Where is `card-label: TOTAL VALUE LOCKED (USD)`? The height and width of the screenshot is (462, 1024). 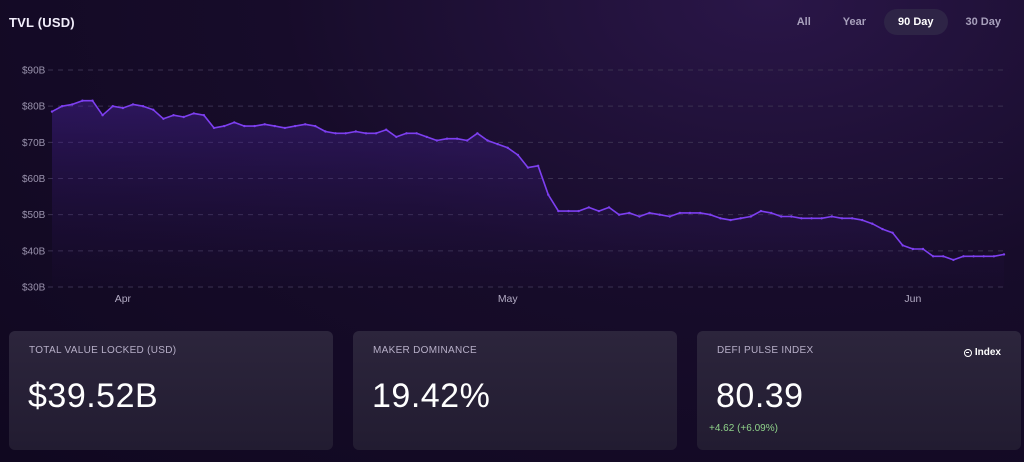 card-label: TOTAL VALUE LOCKED (USD) is located at coordinates (103, 350).